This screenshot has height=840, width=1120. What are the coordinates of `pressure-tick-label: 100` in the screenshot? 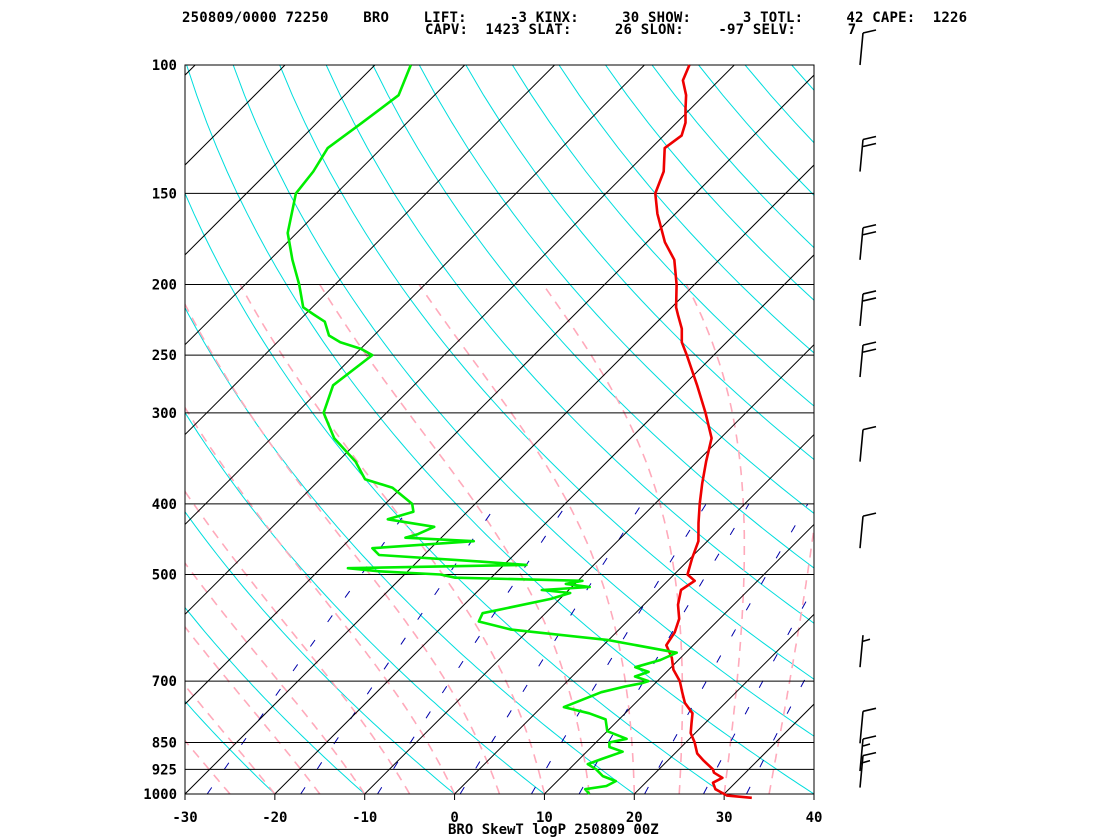 It's located at (164, 66).